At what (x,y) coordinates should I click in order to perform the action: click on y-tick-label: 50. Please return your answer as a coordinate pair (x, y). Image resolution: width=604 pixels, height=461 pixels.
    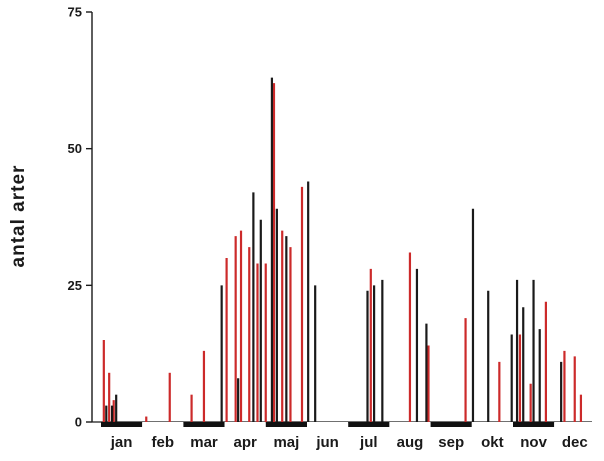
    Looking at the image, I should click on (75, 148).